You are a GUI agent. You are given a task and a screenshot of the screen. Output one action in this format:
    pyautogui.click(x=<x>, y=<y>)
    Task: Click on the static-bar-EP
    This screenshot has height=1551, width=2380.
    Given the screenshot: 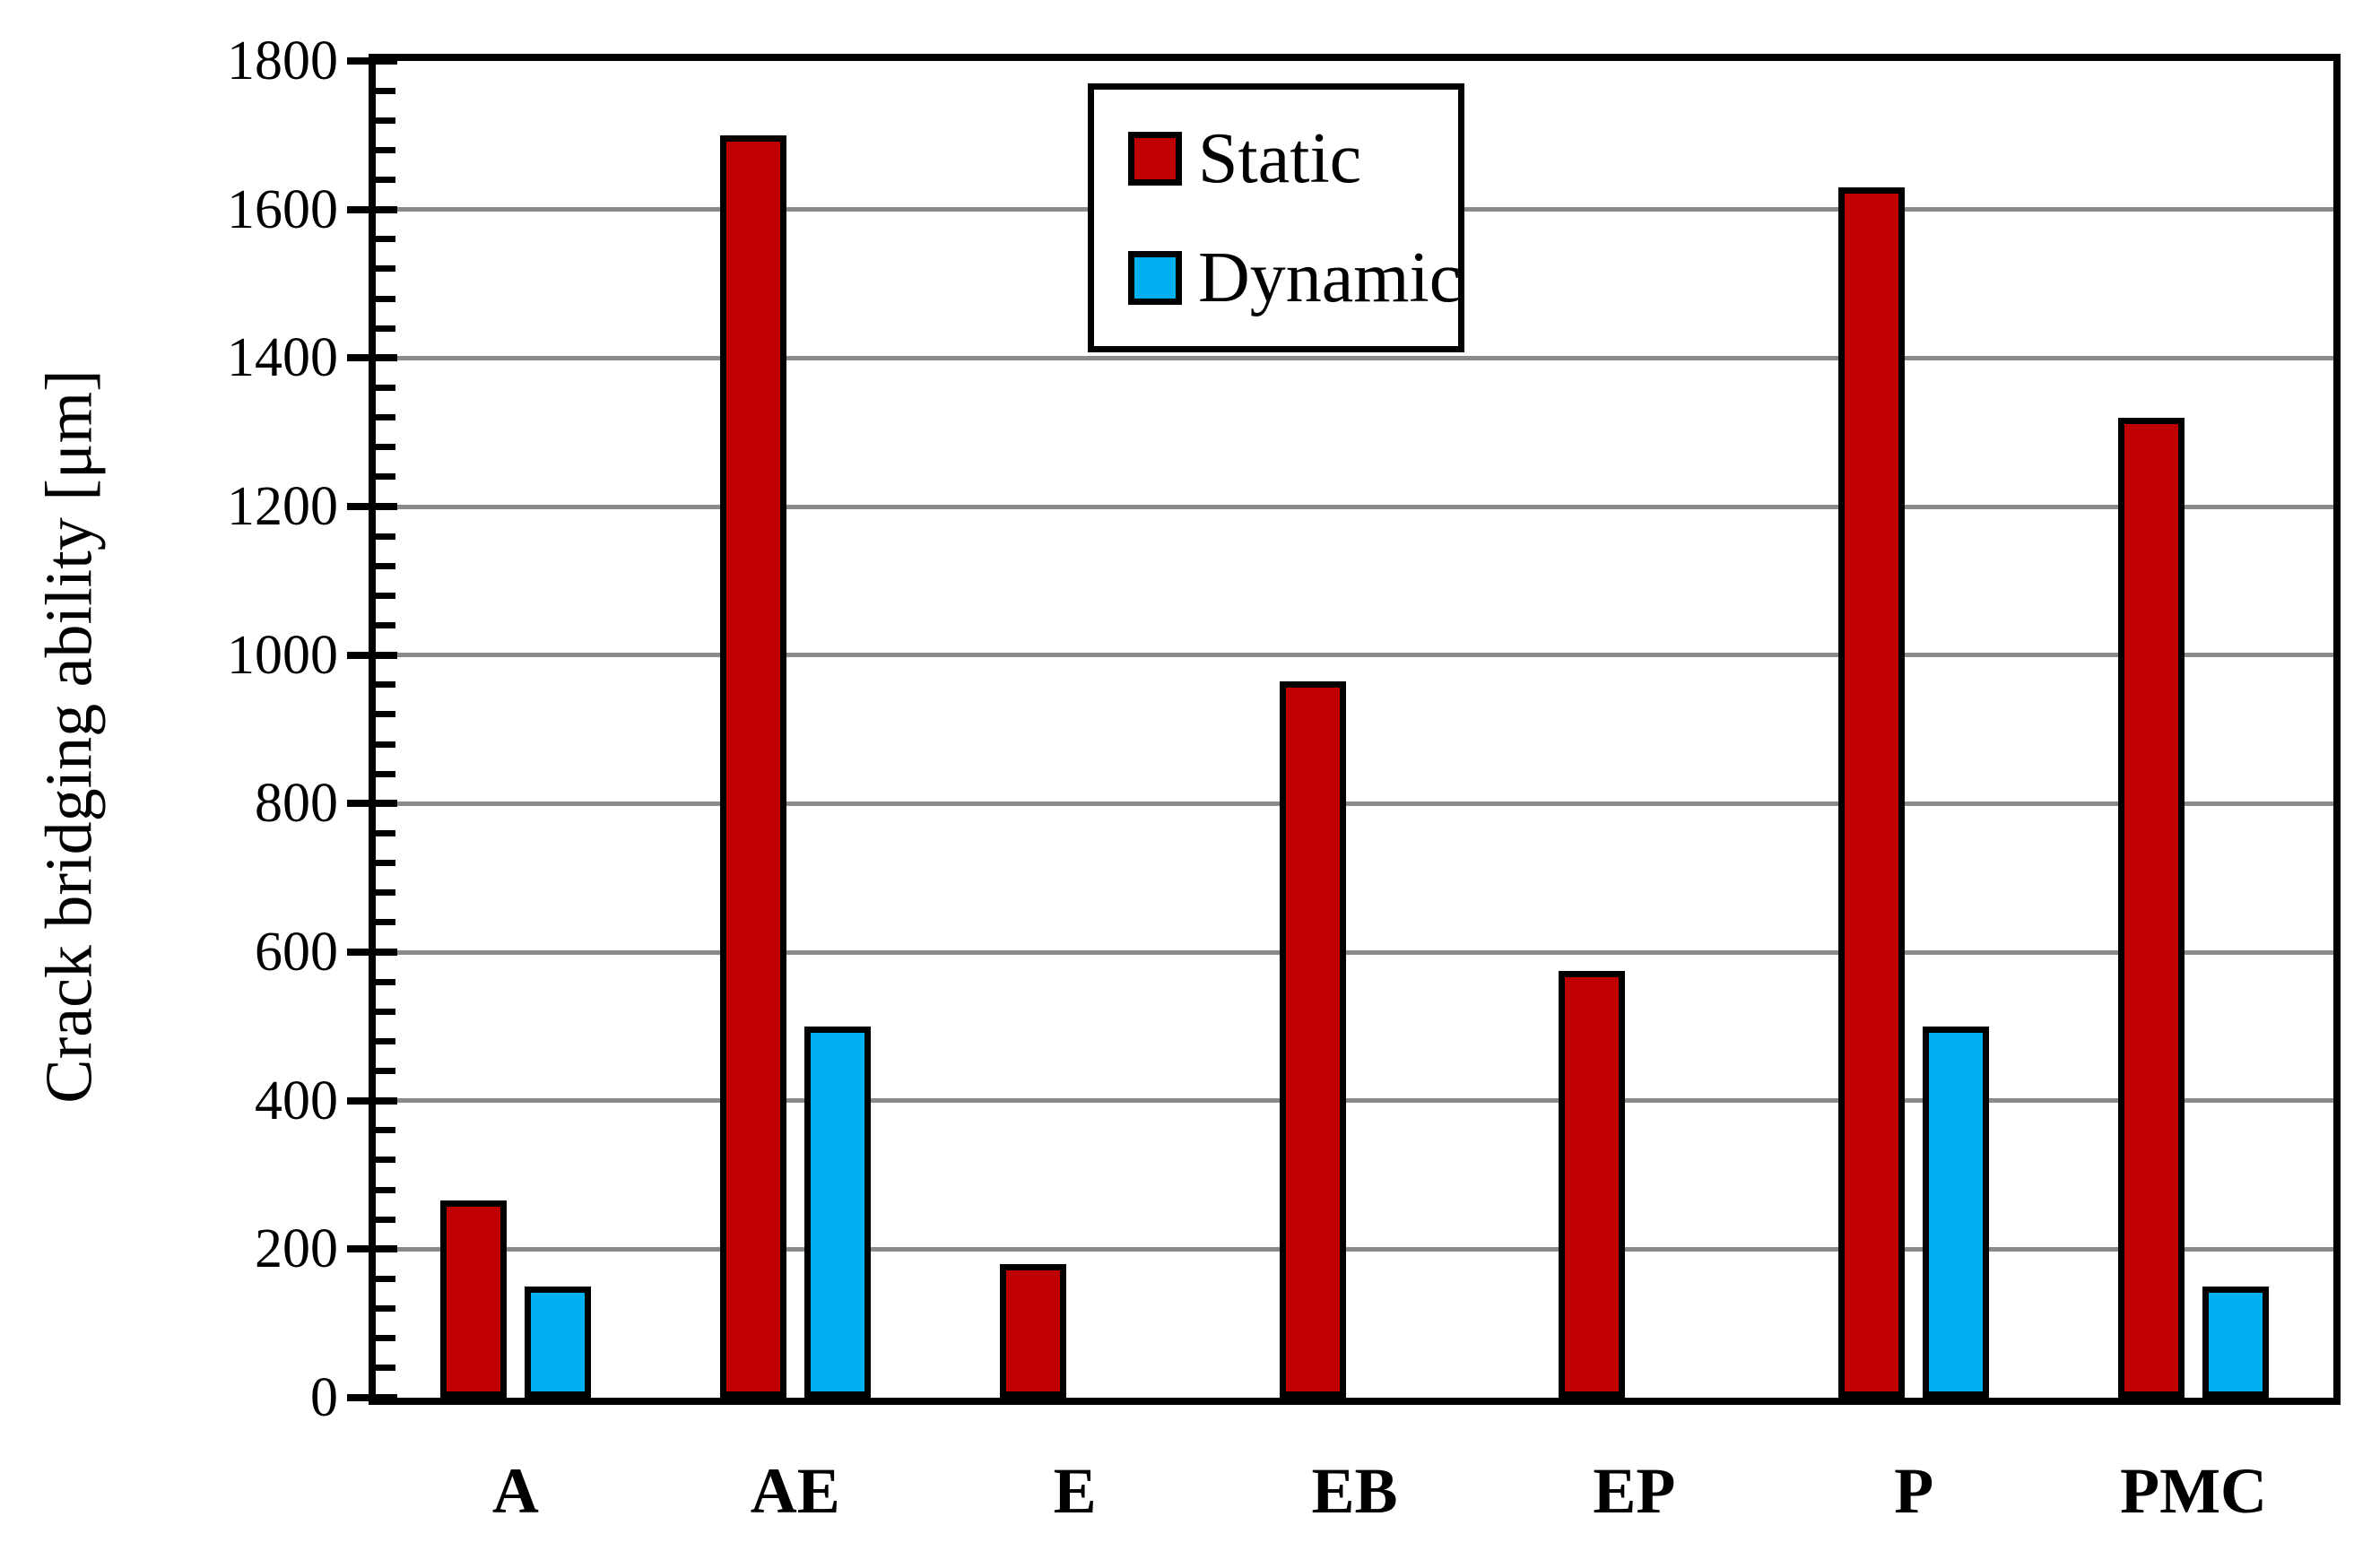 What is the action you would take?
    pyautogui.click(x=1593, y=1185)
    